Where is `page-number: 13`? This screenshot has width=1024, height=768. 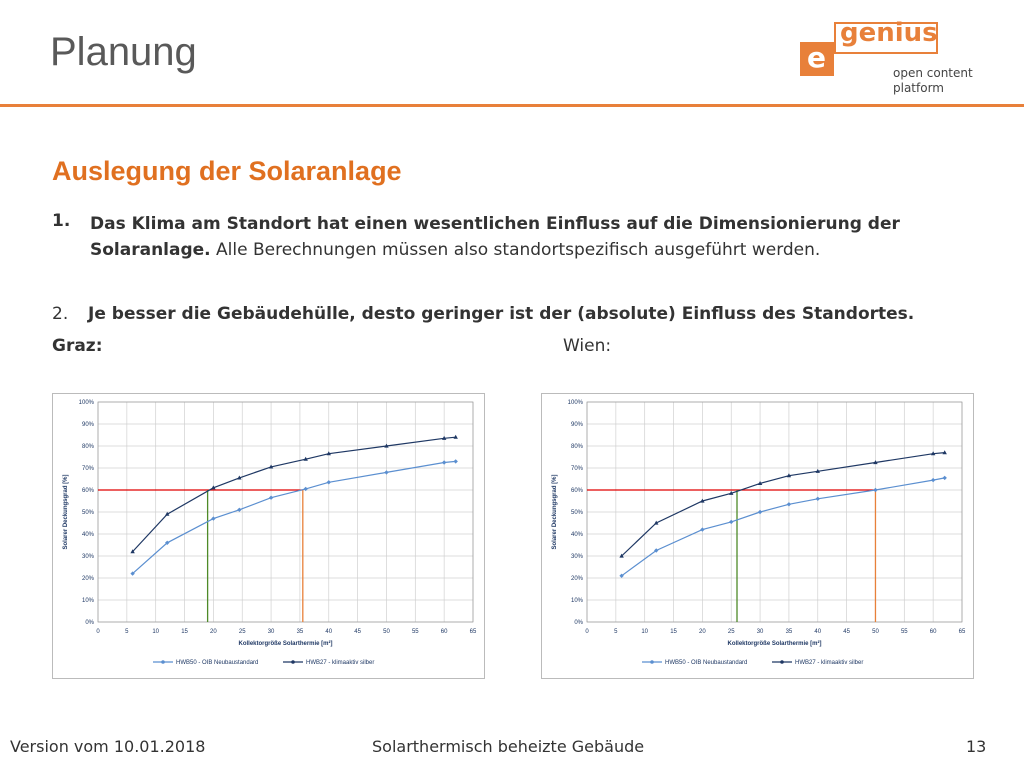
page-number: 13 is located at coordinates (976, 746).